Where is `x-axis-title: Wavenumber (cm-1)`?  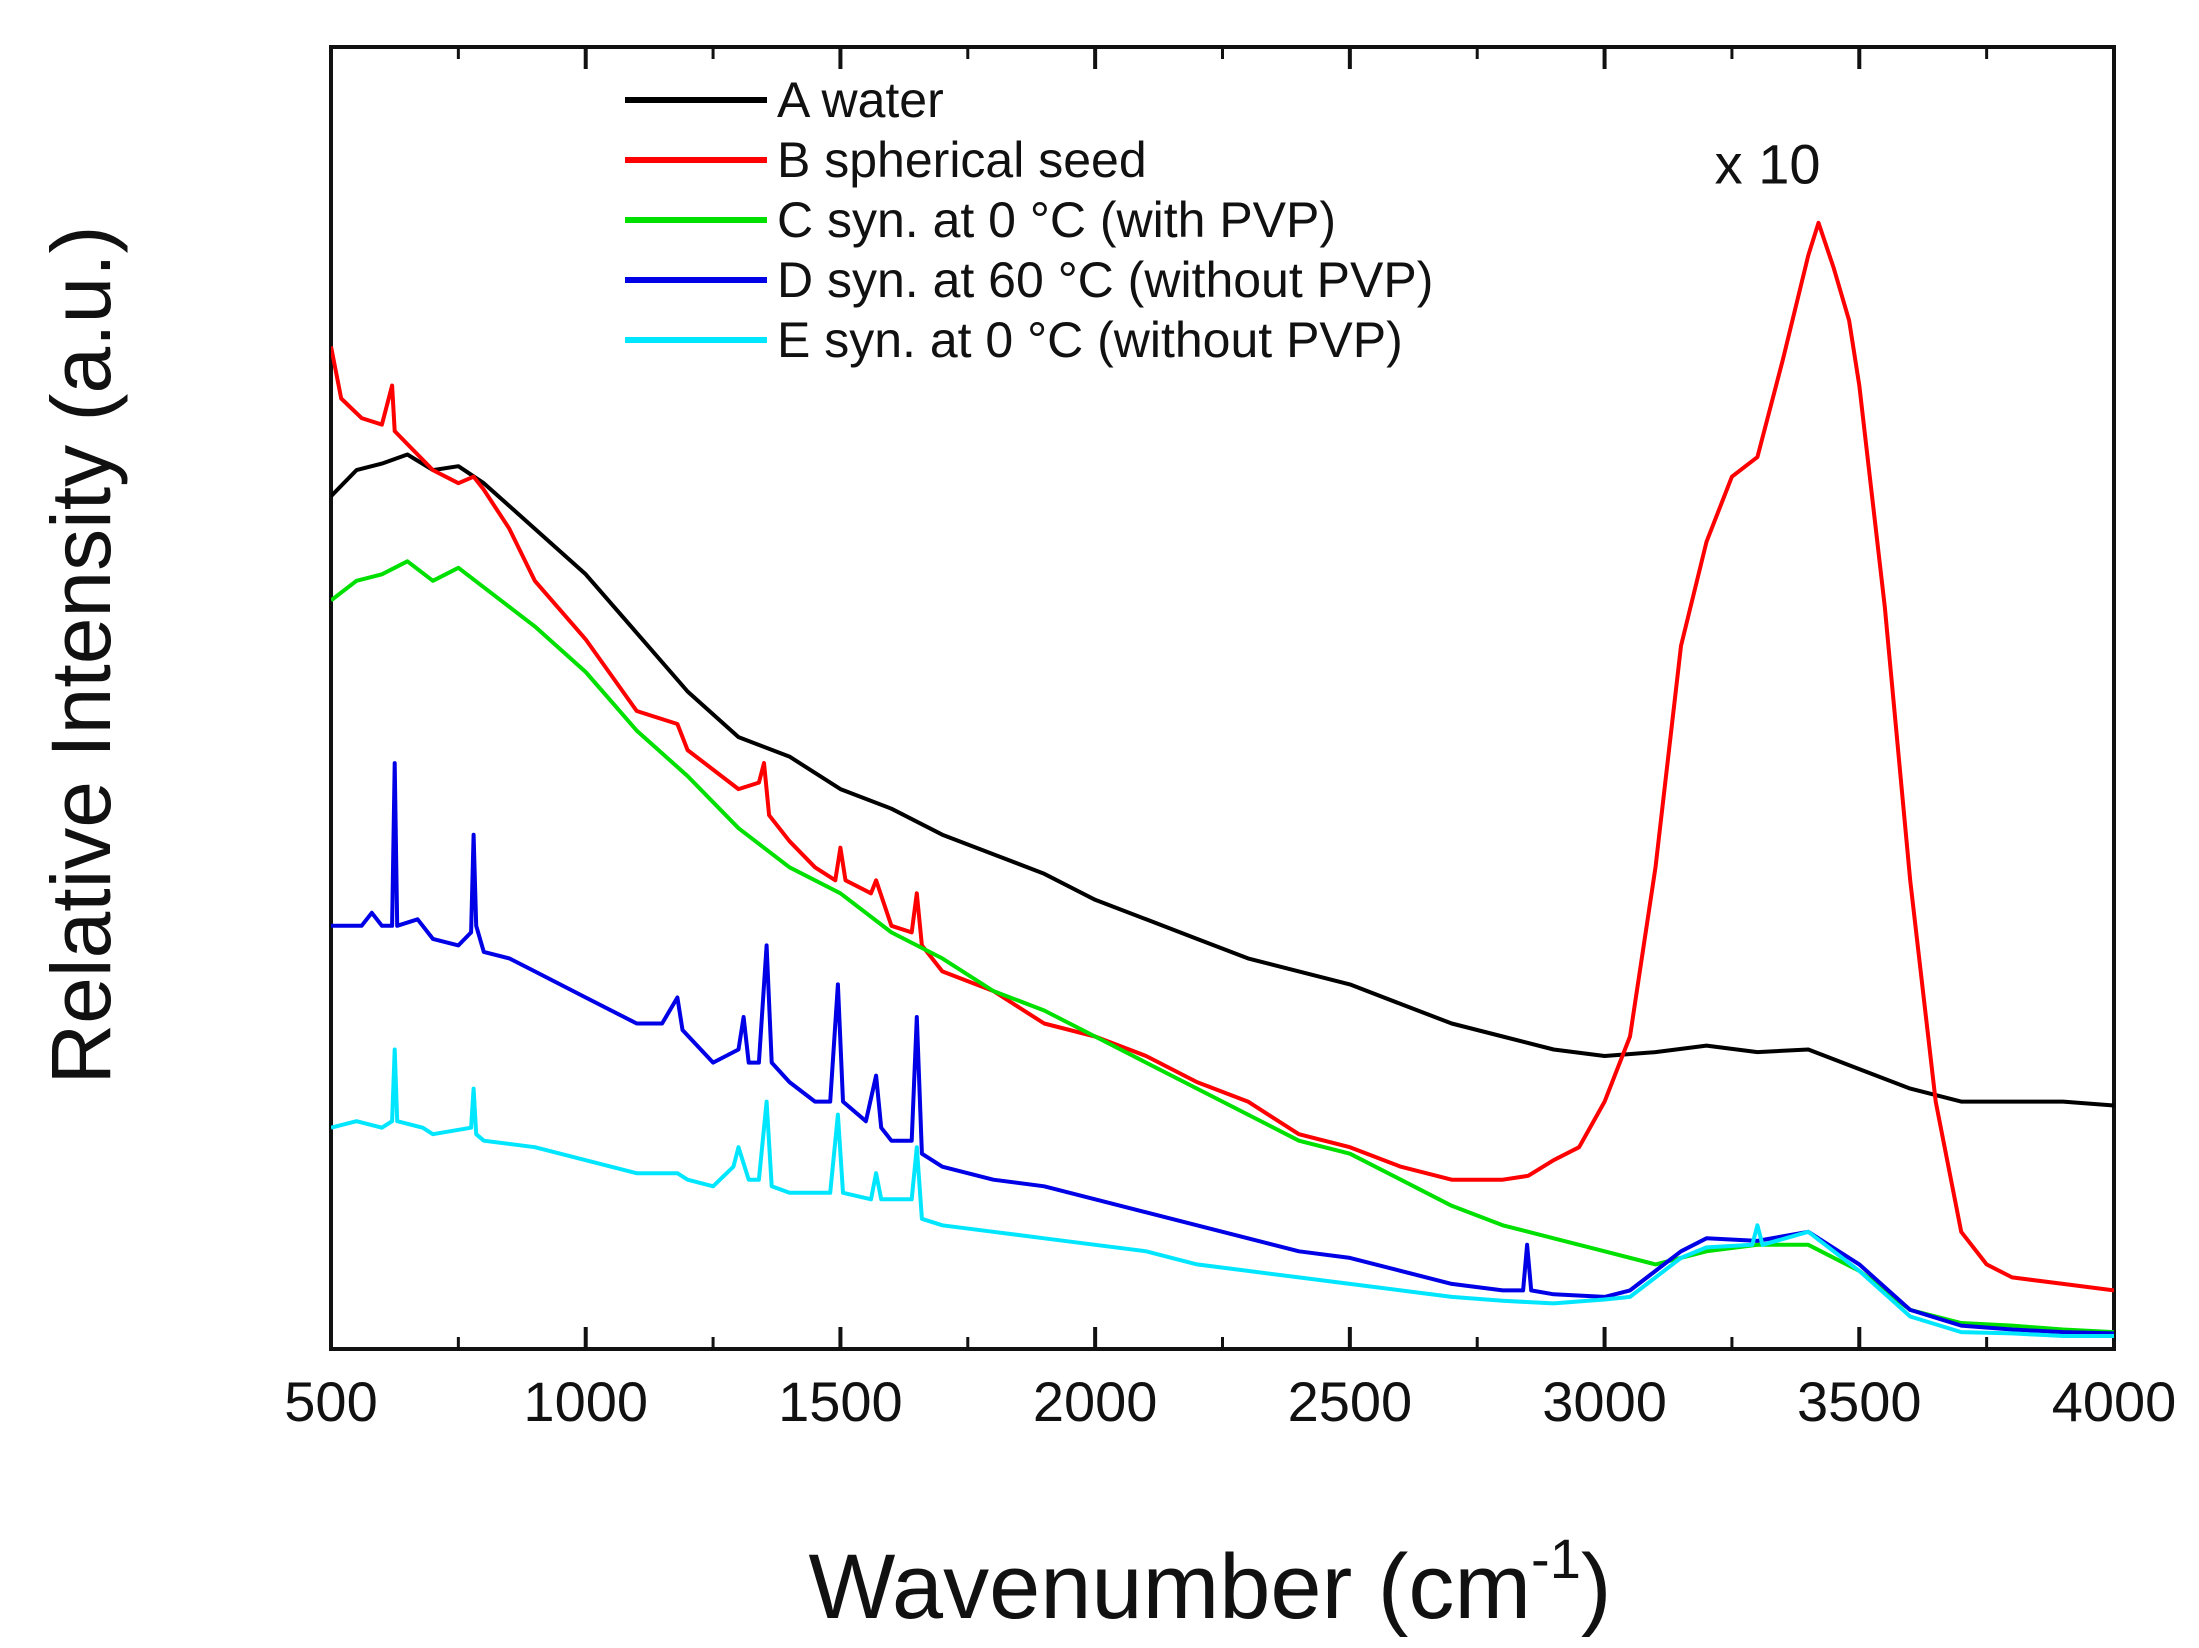
x-axis-title: Wavenumber (cm-1) is located at coordinates (1210, 1582).